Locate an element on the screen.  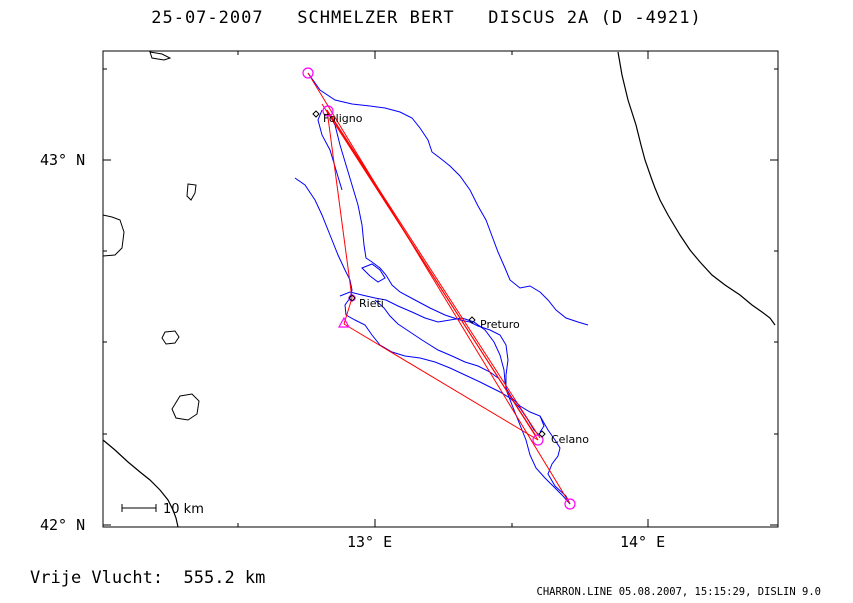
lon-label-14: 14° E is located at coordinates (642, 542).